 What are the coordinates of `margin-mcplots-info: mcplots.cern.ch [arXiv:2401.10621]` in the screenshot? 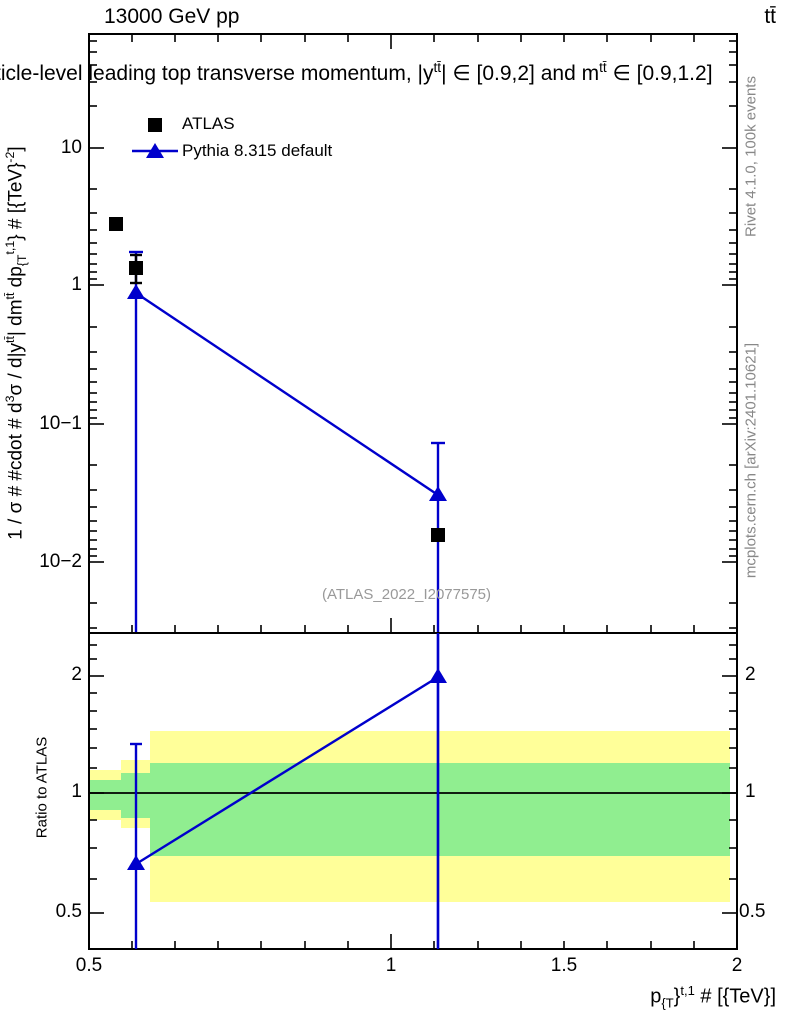 It's located at (751, 460).